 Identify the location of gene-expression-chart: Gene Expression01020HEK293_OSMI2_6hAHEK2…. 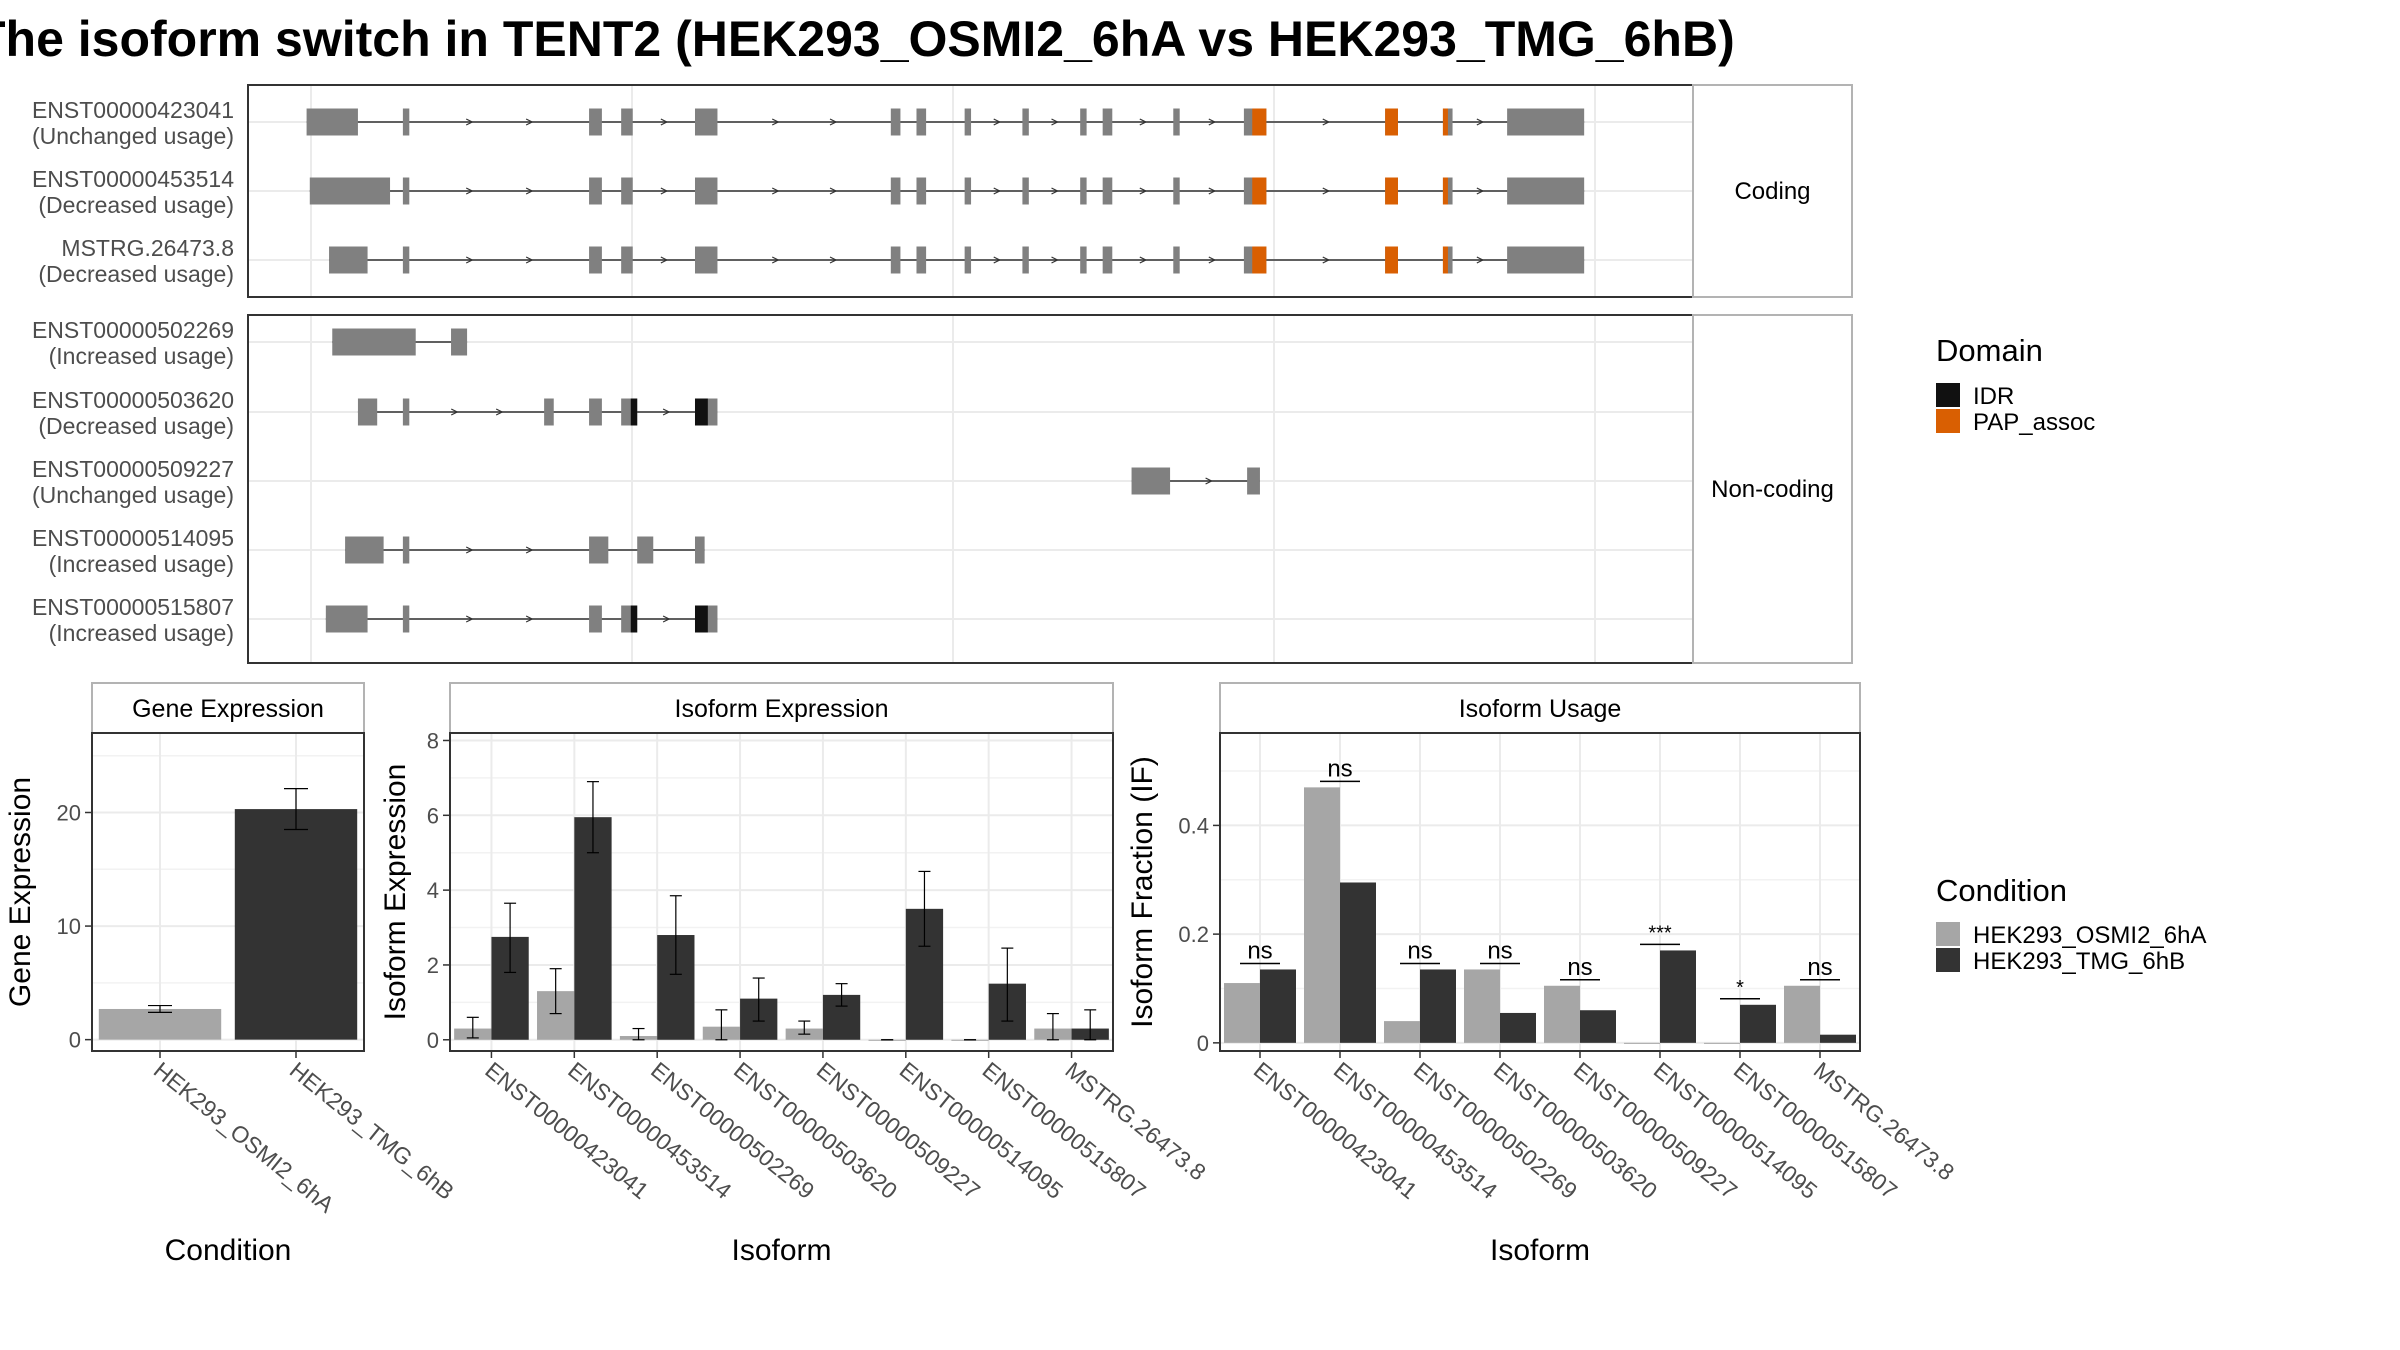
(231, 974).